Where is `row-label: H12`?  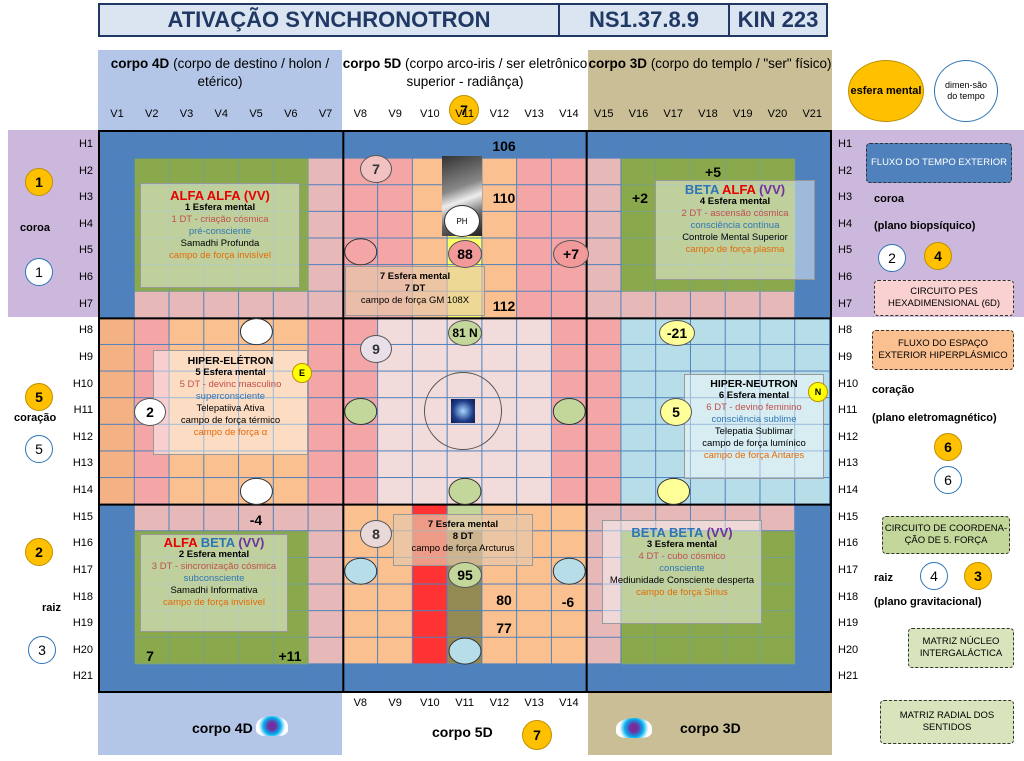
row-label: H12 is located at coordinates (82, 436).